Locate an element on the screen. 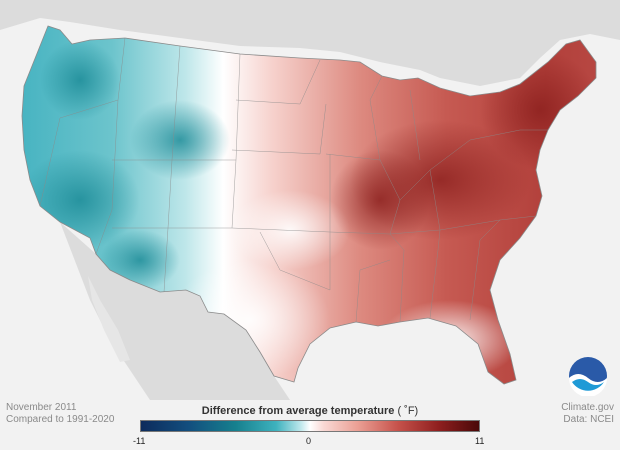 The width and height of the screenshot is (620, 450). map-credits: Climate.gov Data: NCEI is located at coordinates (587, 414).